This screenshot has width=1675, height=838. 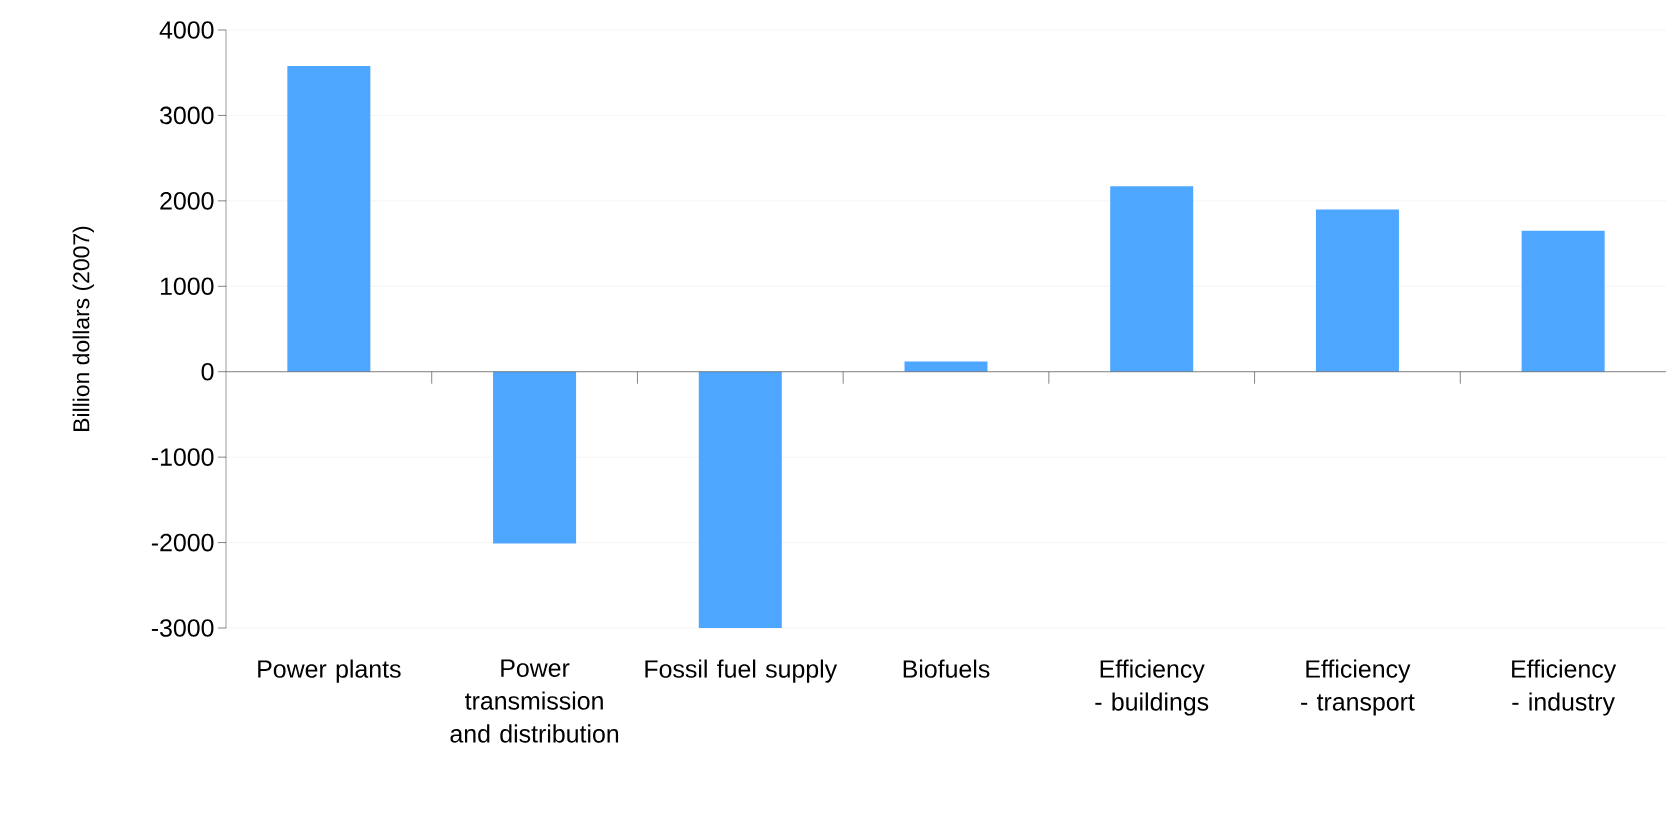 I want to click on x-tick-label: Efficiency - buildings, so click(x=1152, y=687).